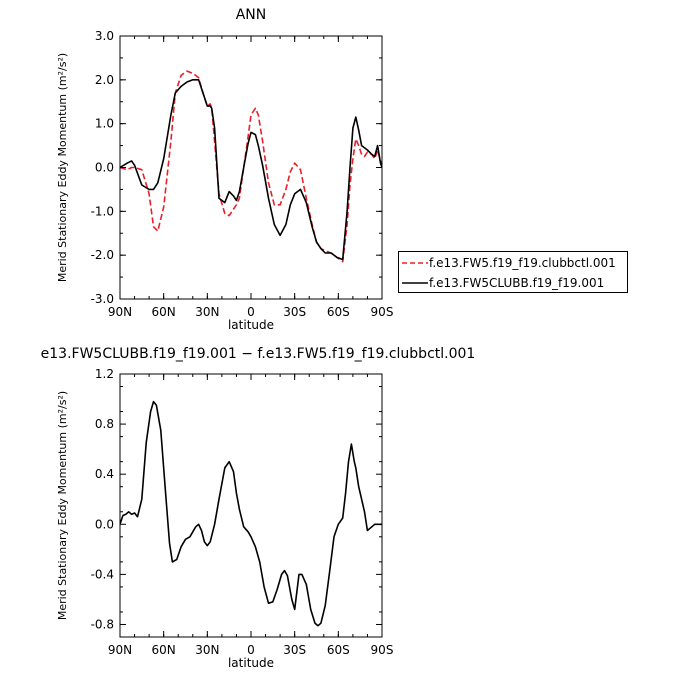 The height and width of the screenshot is (687, 678). Describe the element at coordinates (102, 624) in the screenshot. I see `y-tick-label: -0.8` at that location.